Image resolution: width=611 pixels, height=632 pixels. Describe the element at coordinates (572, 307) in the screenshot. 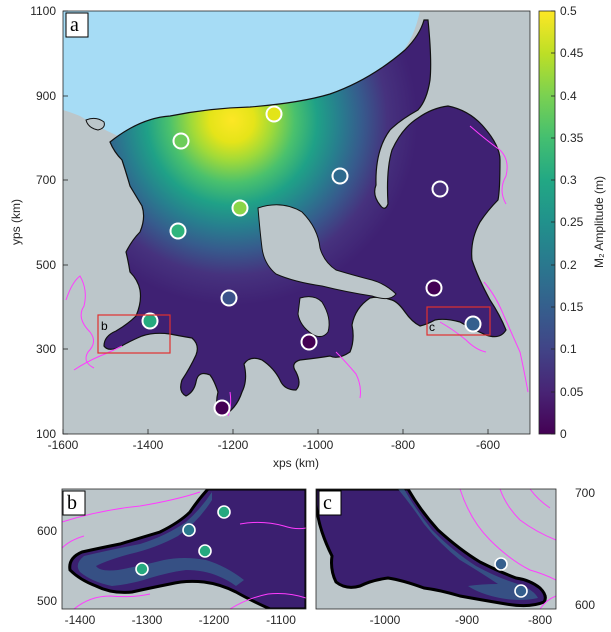

I see `colorbar-tick-label: 0.15` at that location.